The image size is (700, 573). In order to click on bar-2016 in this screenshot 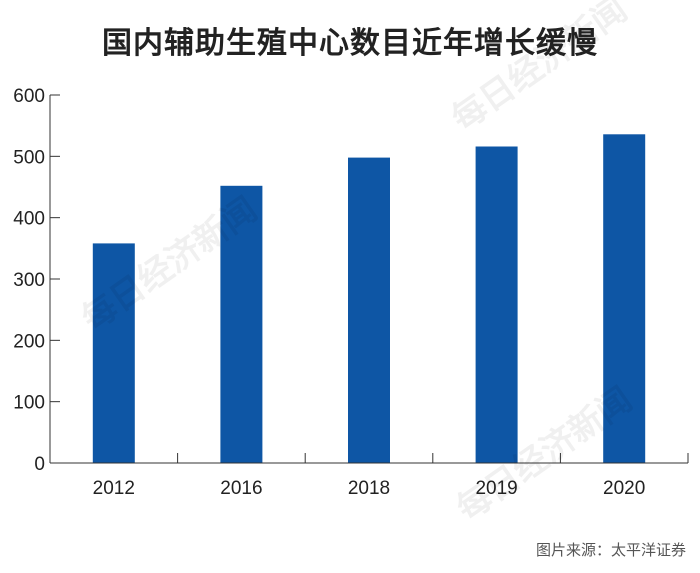, I will do `click(241, 324)`.